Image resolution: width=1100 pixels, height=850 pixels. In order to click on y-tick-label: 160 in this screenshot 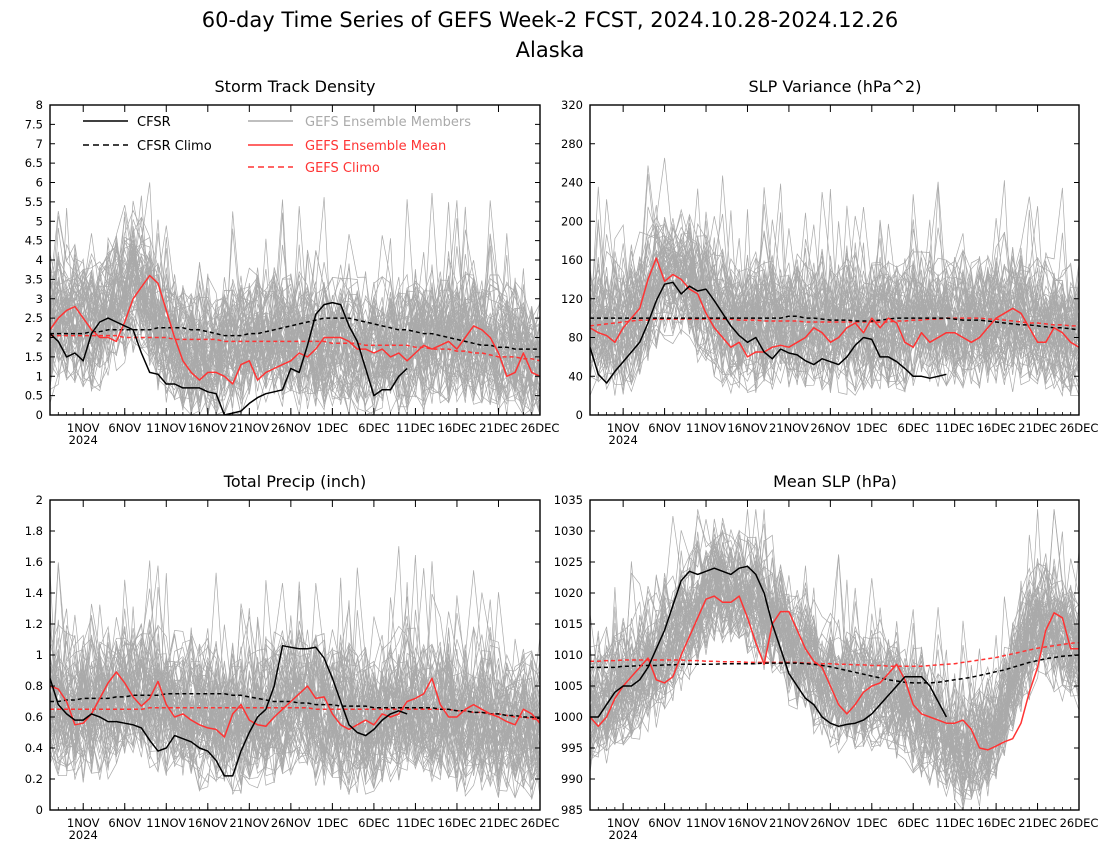, I will do `click(572, 260)`.